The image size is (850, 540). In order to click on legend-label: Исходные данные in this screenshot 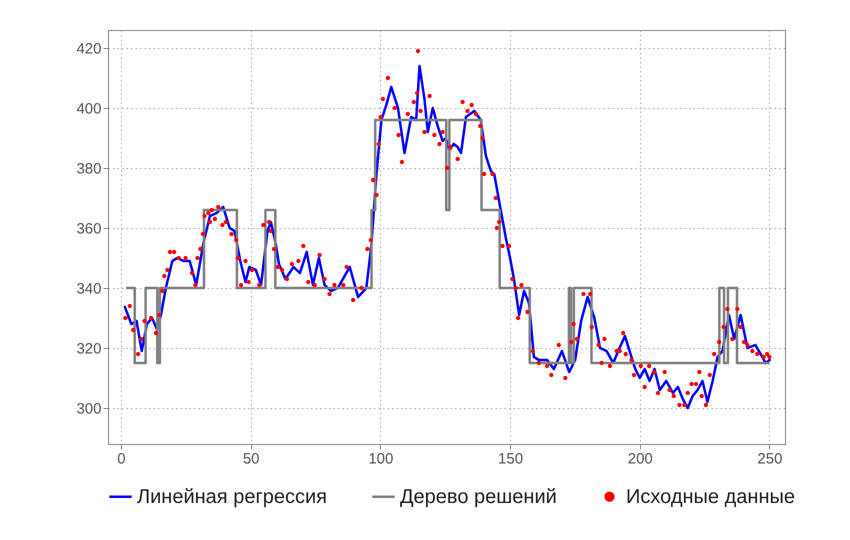, I will do `click(710, 497)`.